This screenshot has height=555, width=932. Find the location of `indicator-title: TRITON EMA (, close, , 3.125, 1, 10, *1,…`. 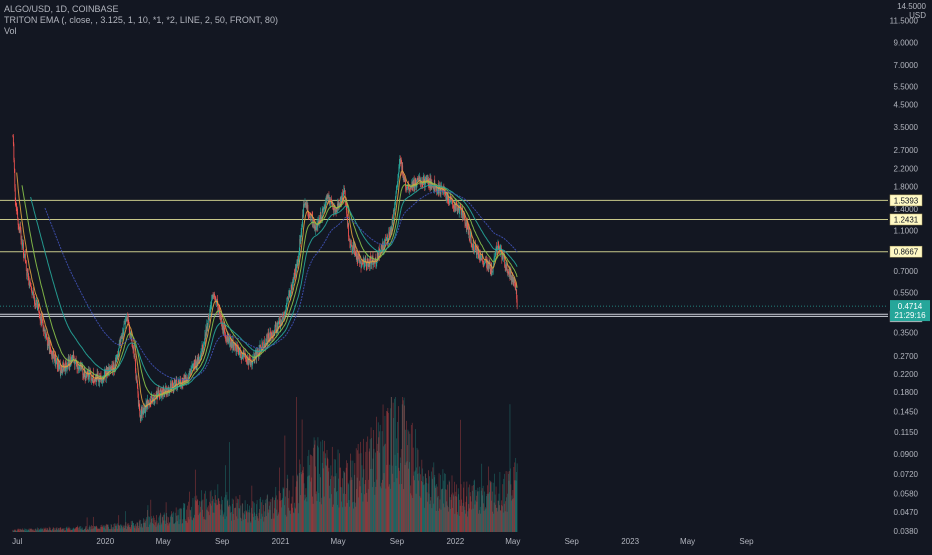

indicator-title: TRITON EMA (, close, , 3.125, 1, 10, *1,… is located at coordinates (141, 20).